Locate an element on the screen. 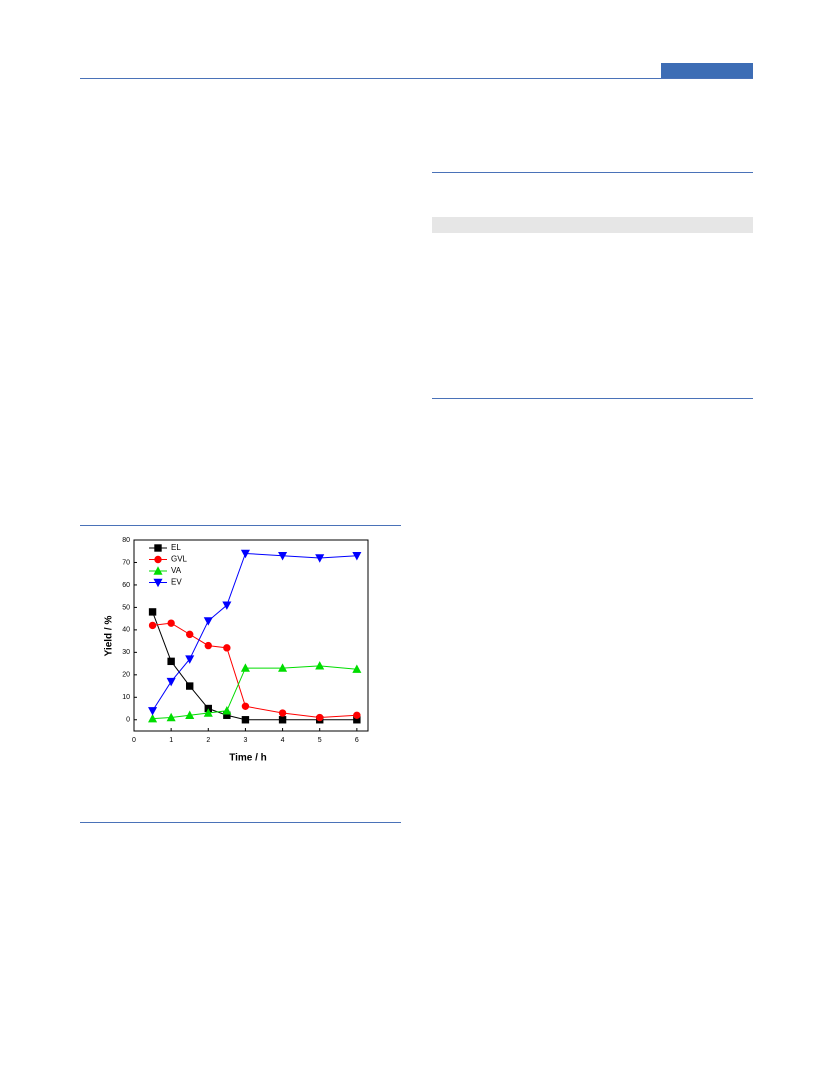  table-header-band is located at coordinates (592, 225).